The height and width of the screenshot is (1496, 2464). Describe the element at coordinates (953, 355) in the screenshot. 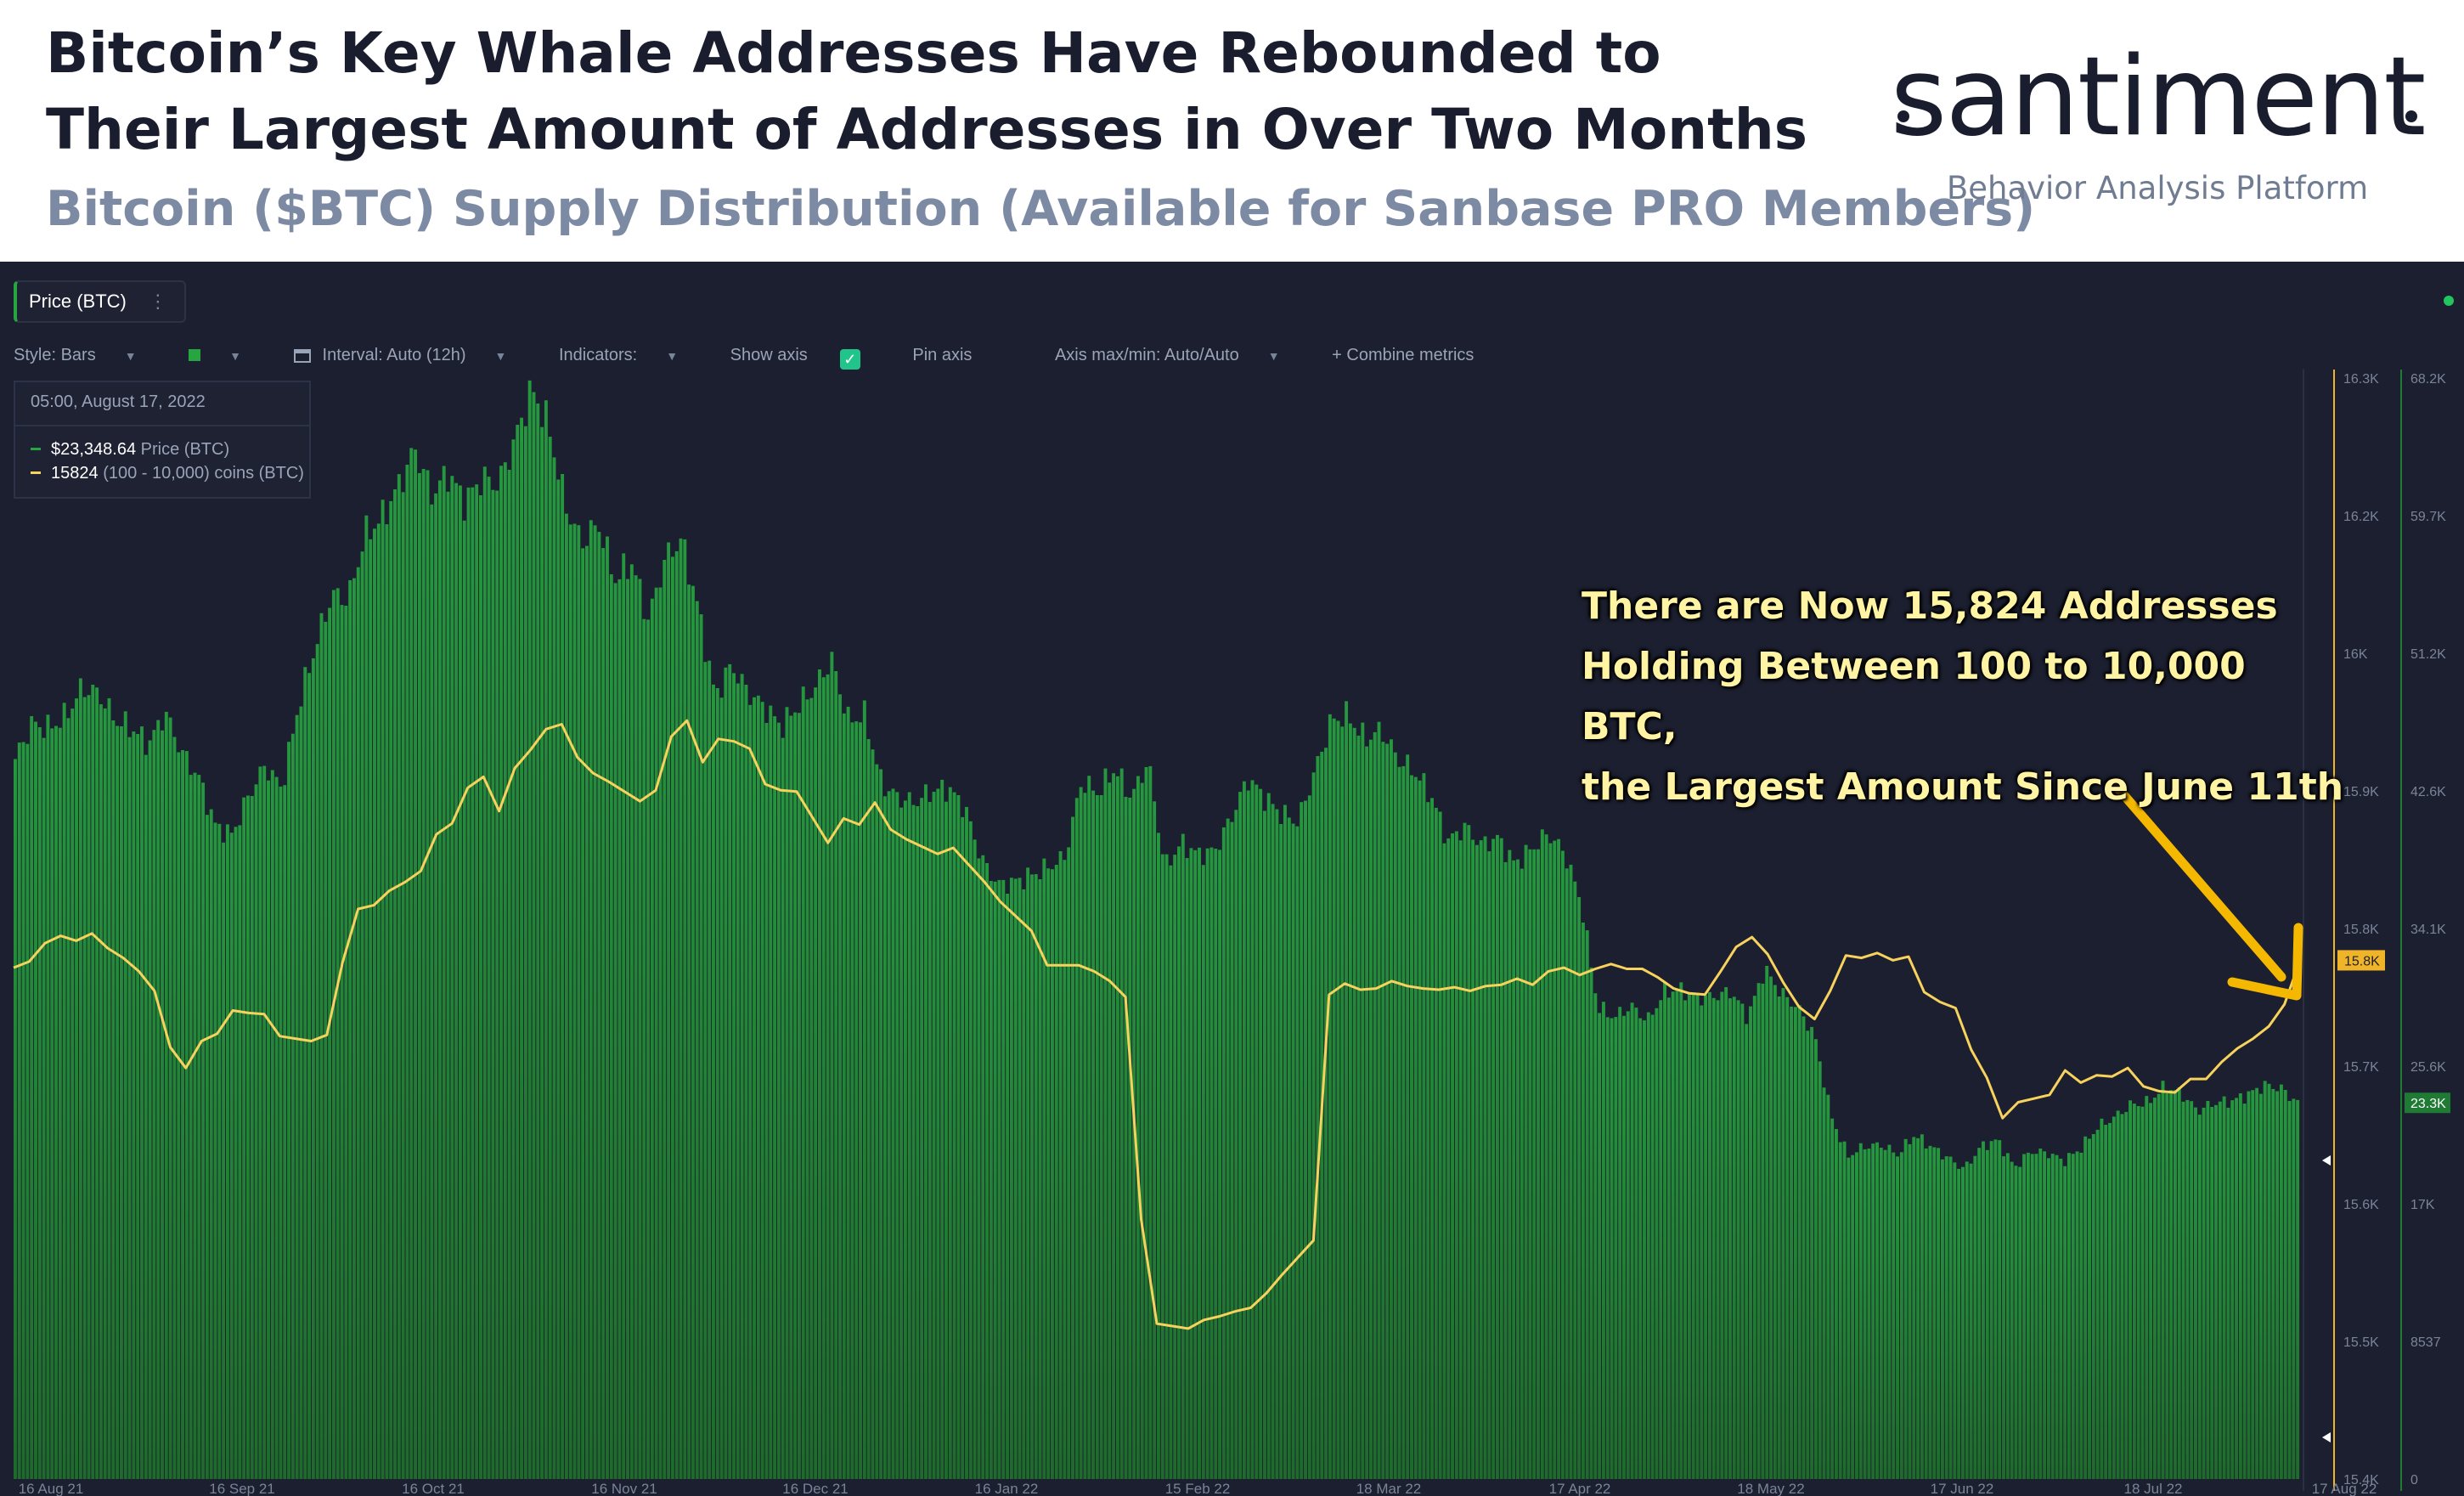

I see `pin-axis-toggle: Pin axis` at that location.